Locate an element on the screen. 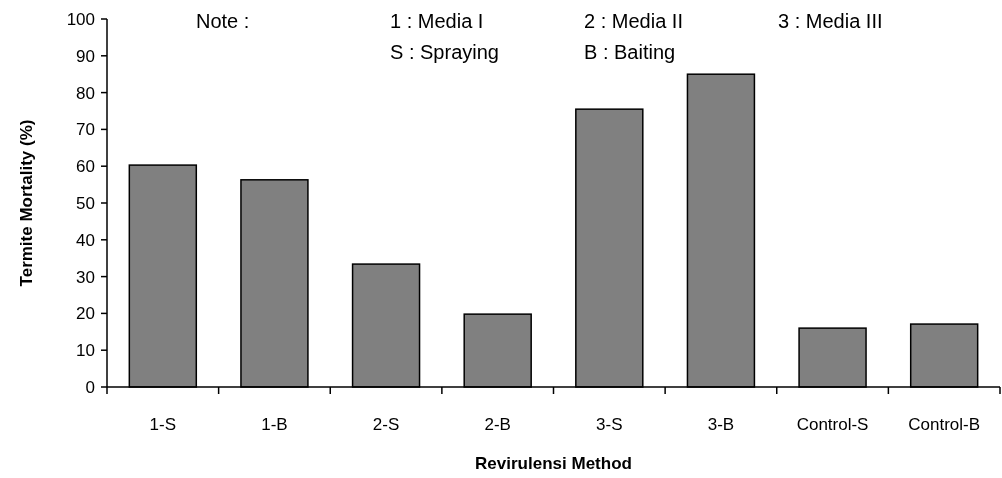 This screenshot has height=478, width=1002. annotation: B : Baiting is located at coordinates (630, 52).